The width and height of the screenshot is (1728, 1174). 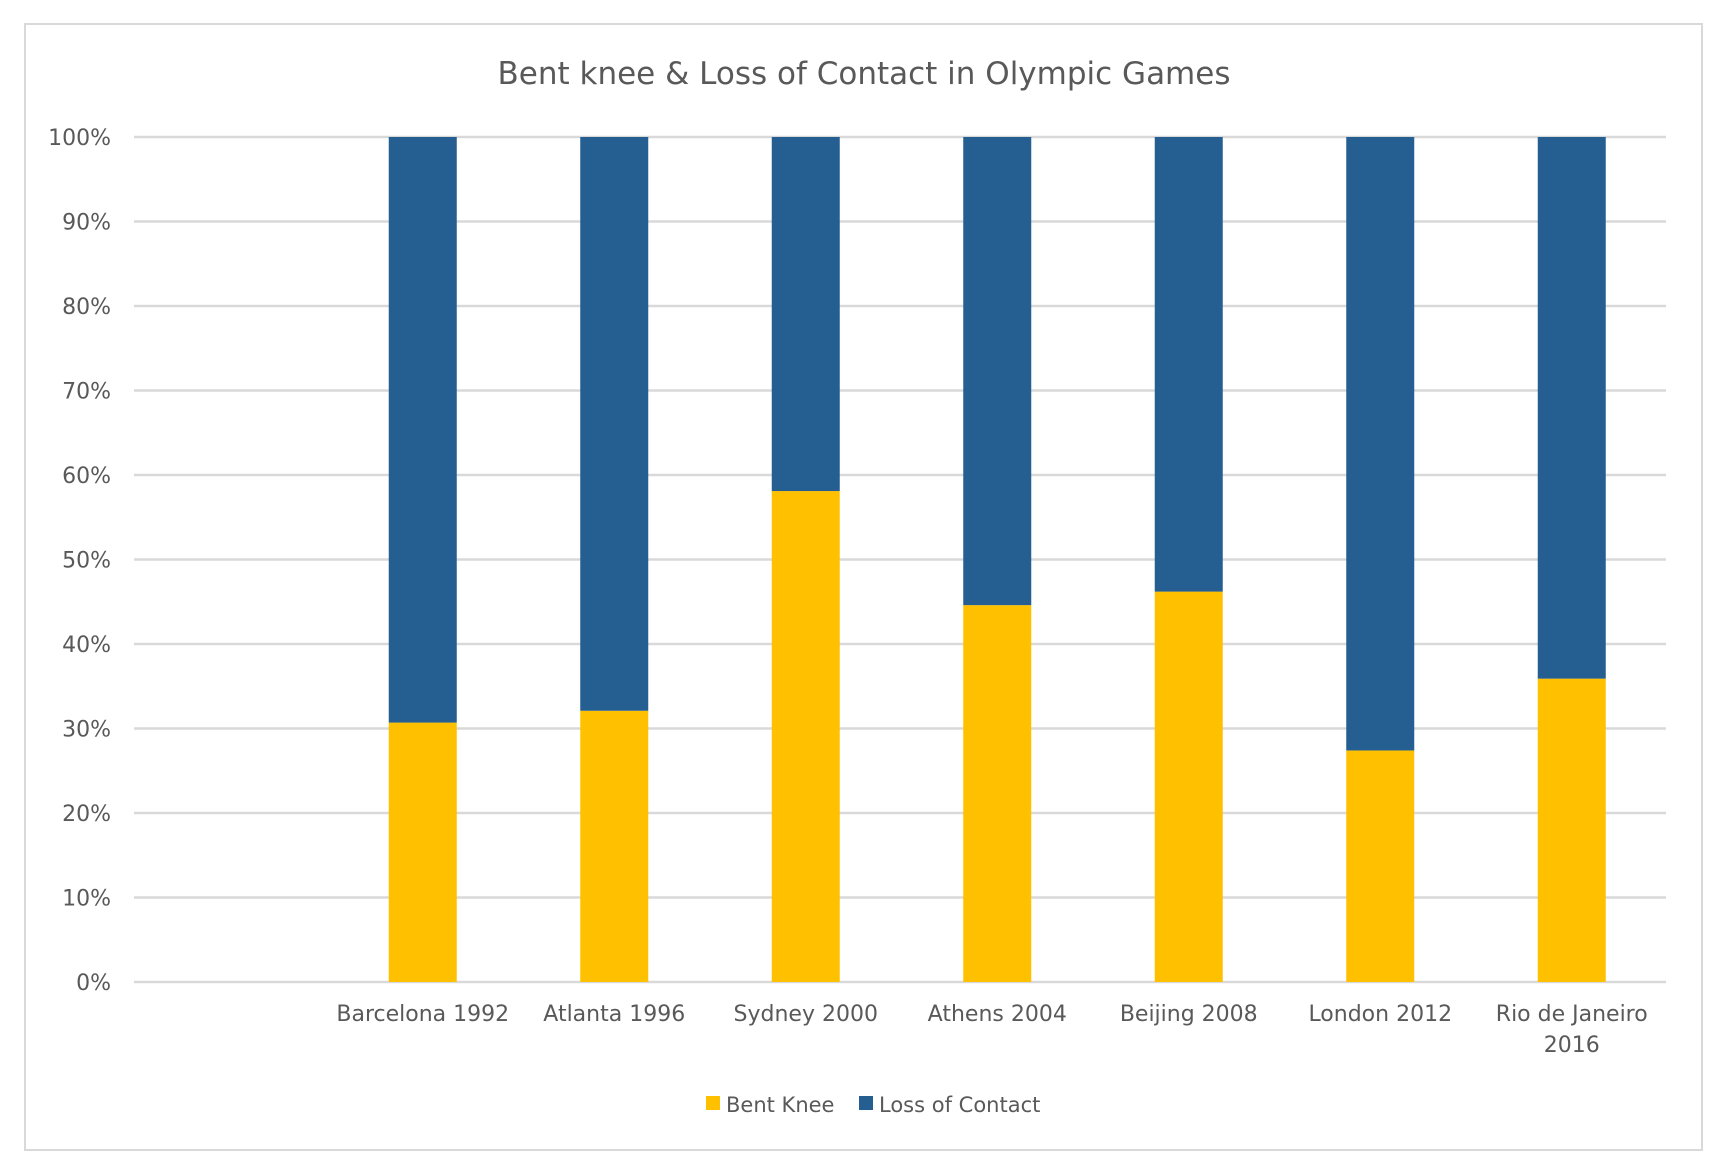 What do you see at coordinates (86, 814) in the screenshot?
I see `y-tick-label: 20%` at bounding box center [86, 814].